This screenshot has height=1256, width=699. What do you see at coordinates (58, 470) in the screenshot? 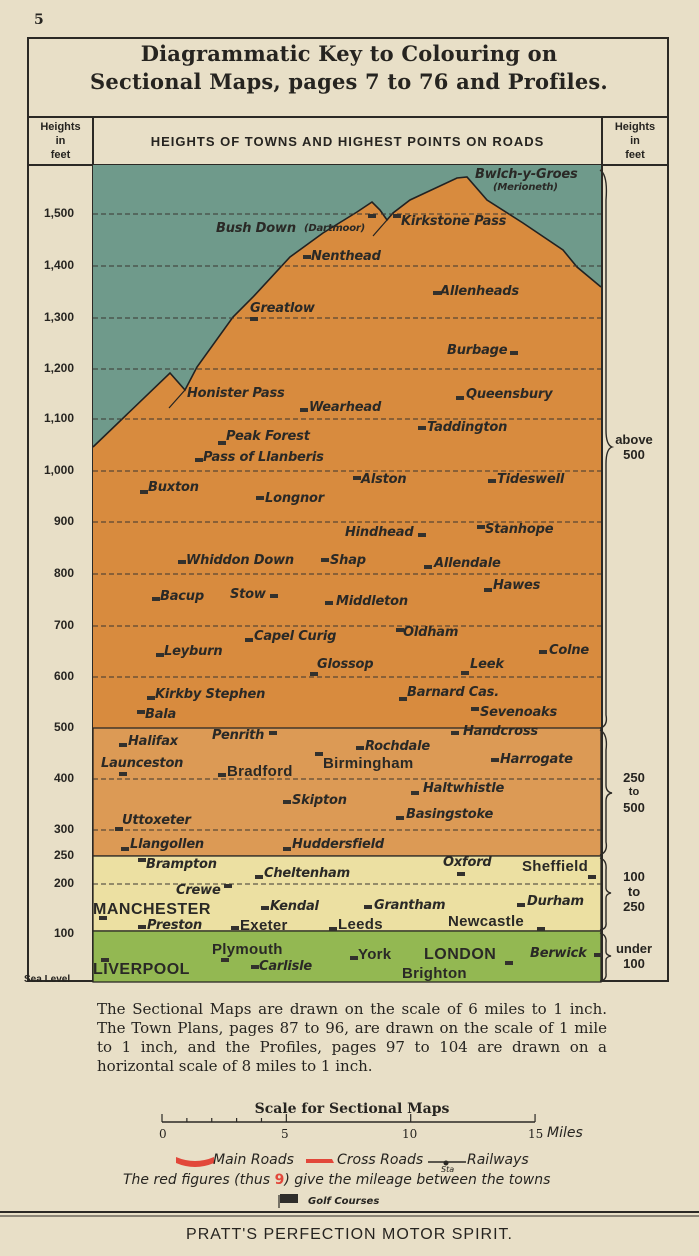
I see `y-axis-label: 1,000` at bounding box center [58, 470].